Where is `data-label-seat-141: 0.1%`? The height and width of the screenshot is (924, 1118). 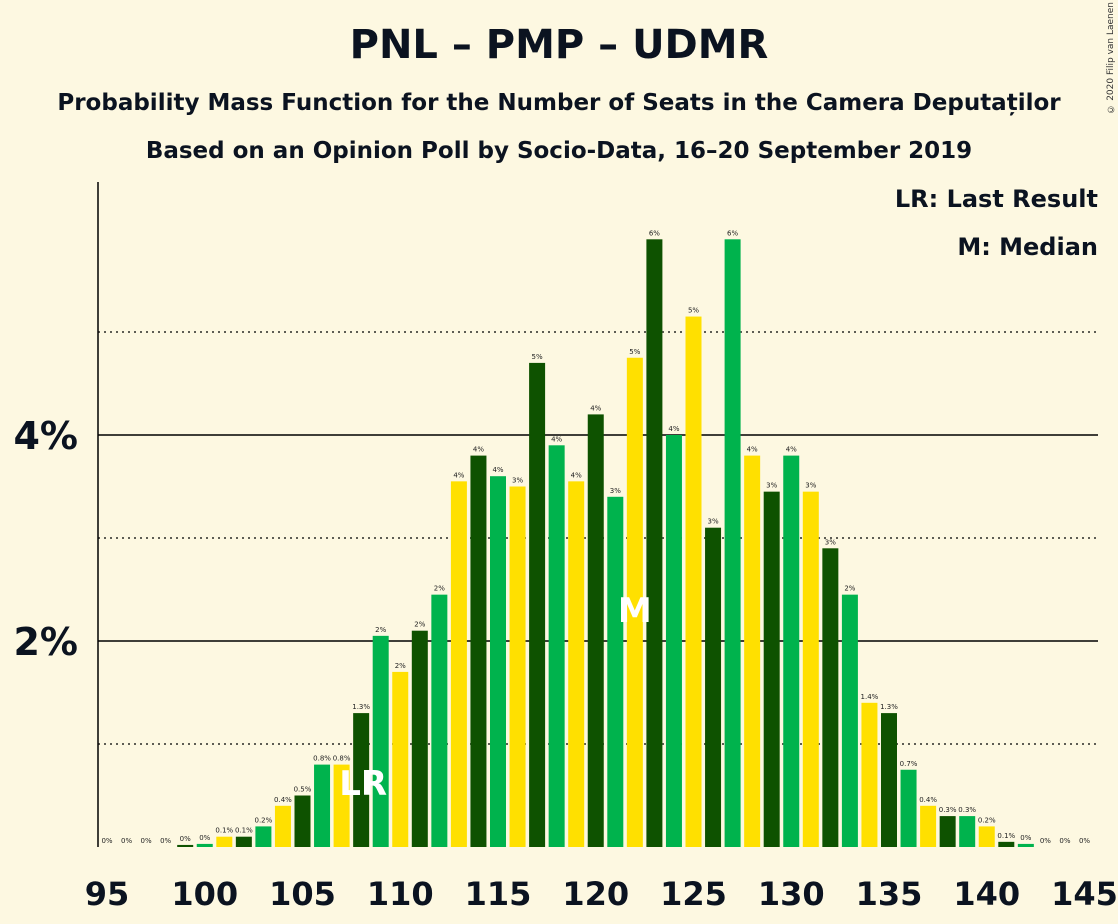
data-label-seat-141: 0.1% is located at coordinates (1006, 836).